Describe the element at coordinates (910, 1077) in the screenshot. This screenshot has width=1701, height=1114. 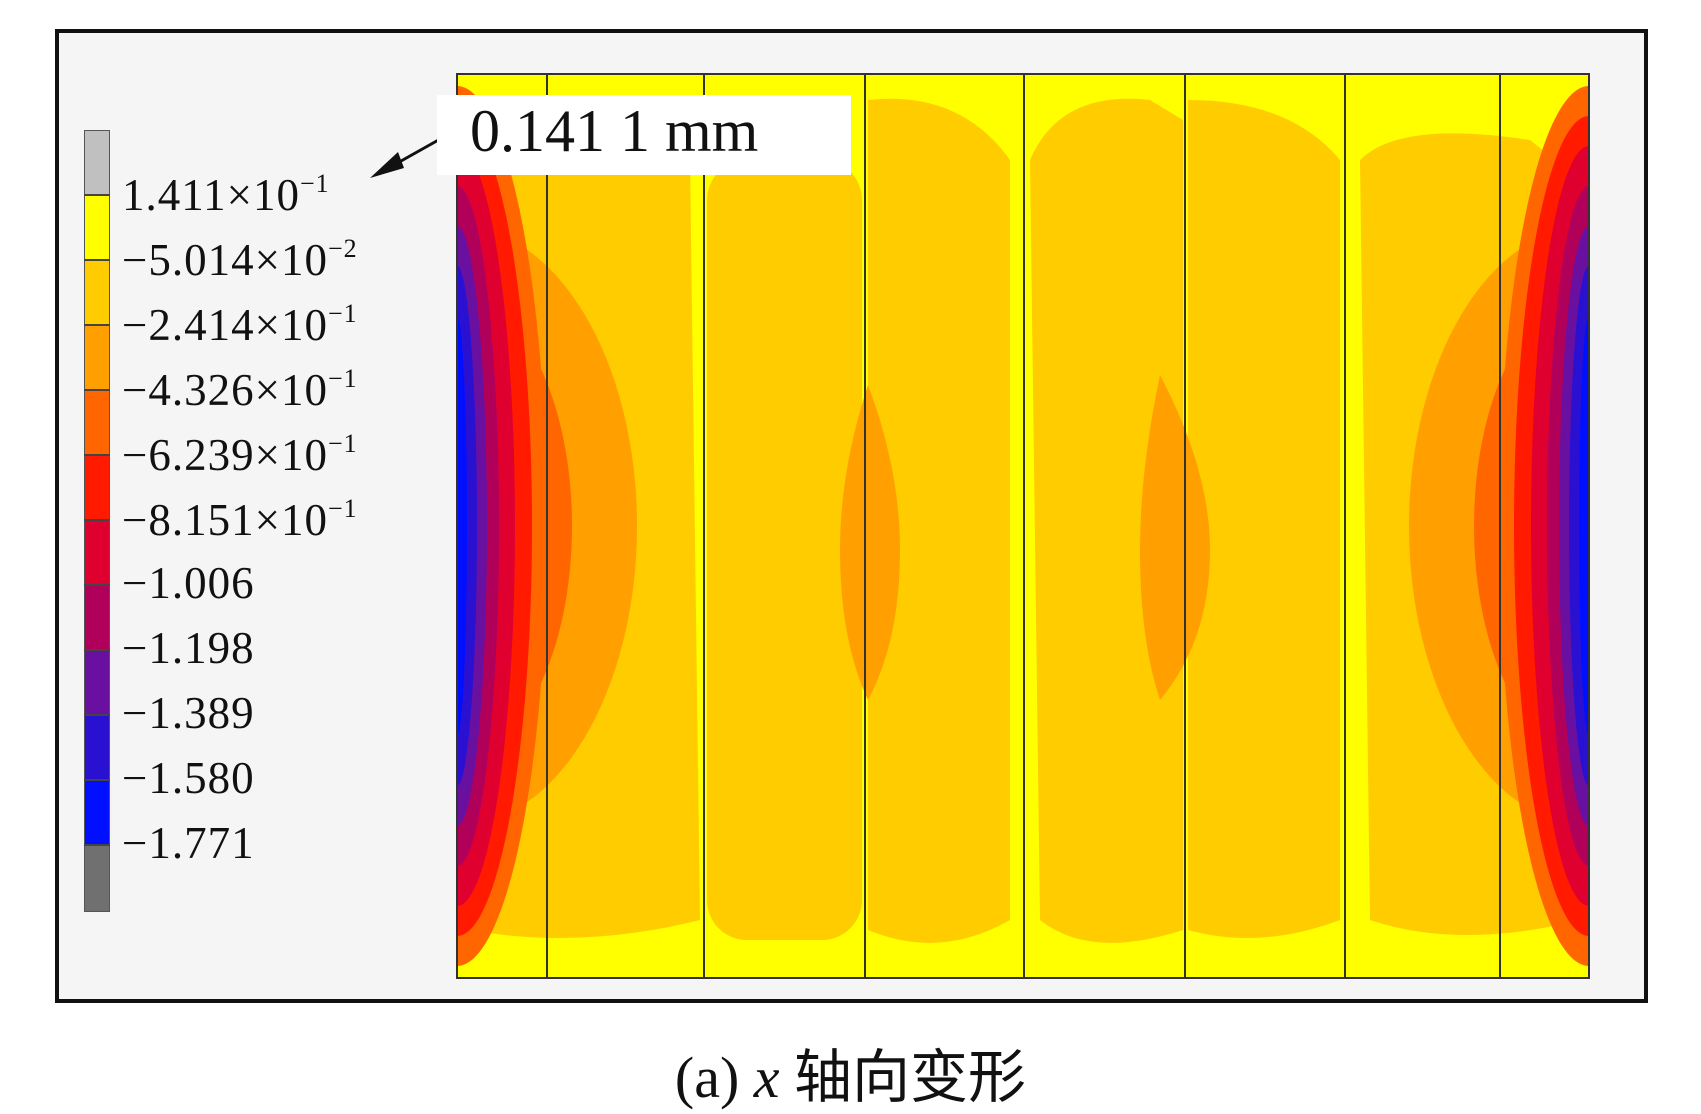
I see `caption-text: 轴向变形` at that location.